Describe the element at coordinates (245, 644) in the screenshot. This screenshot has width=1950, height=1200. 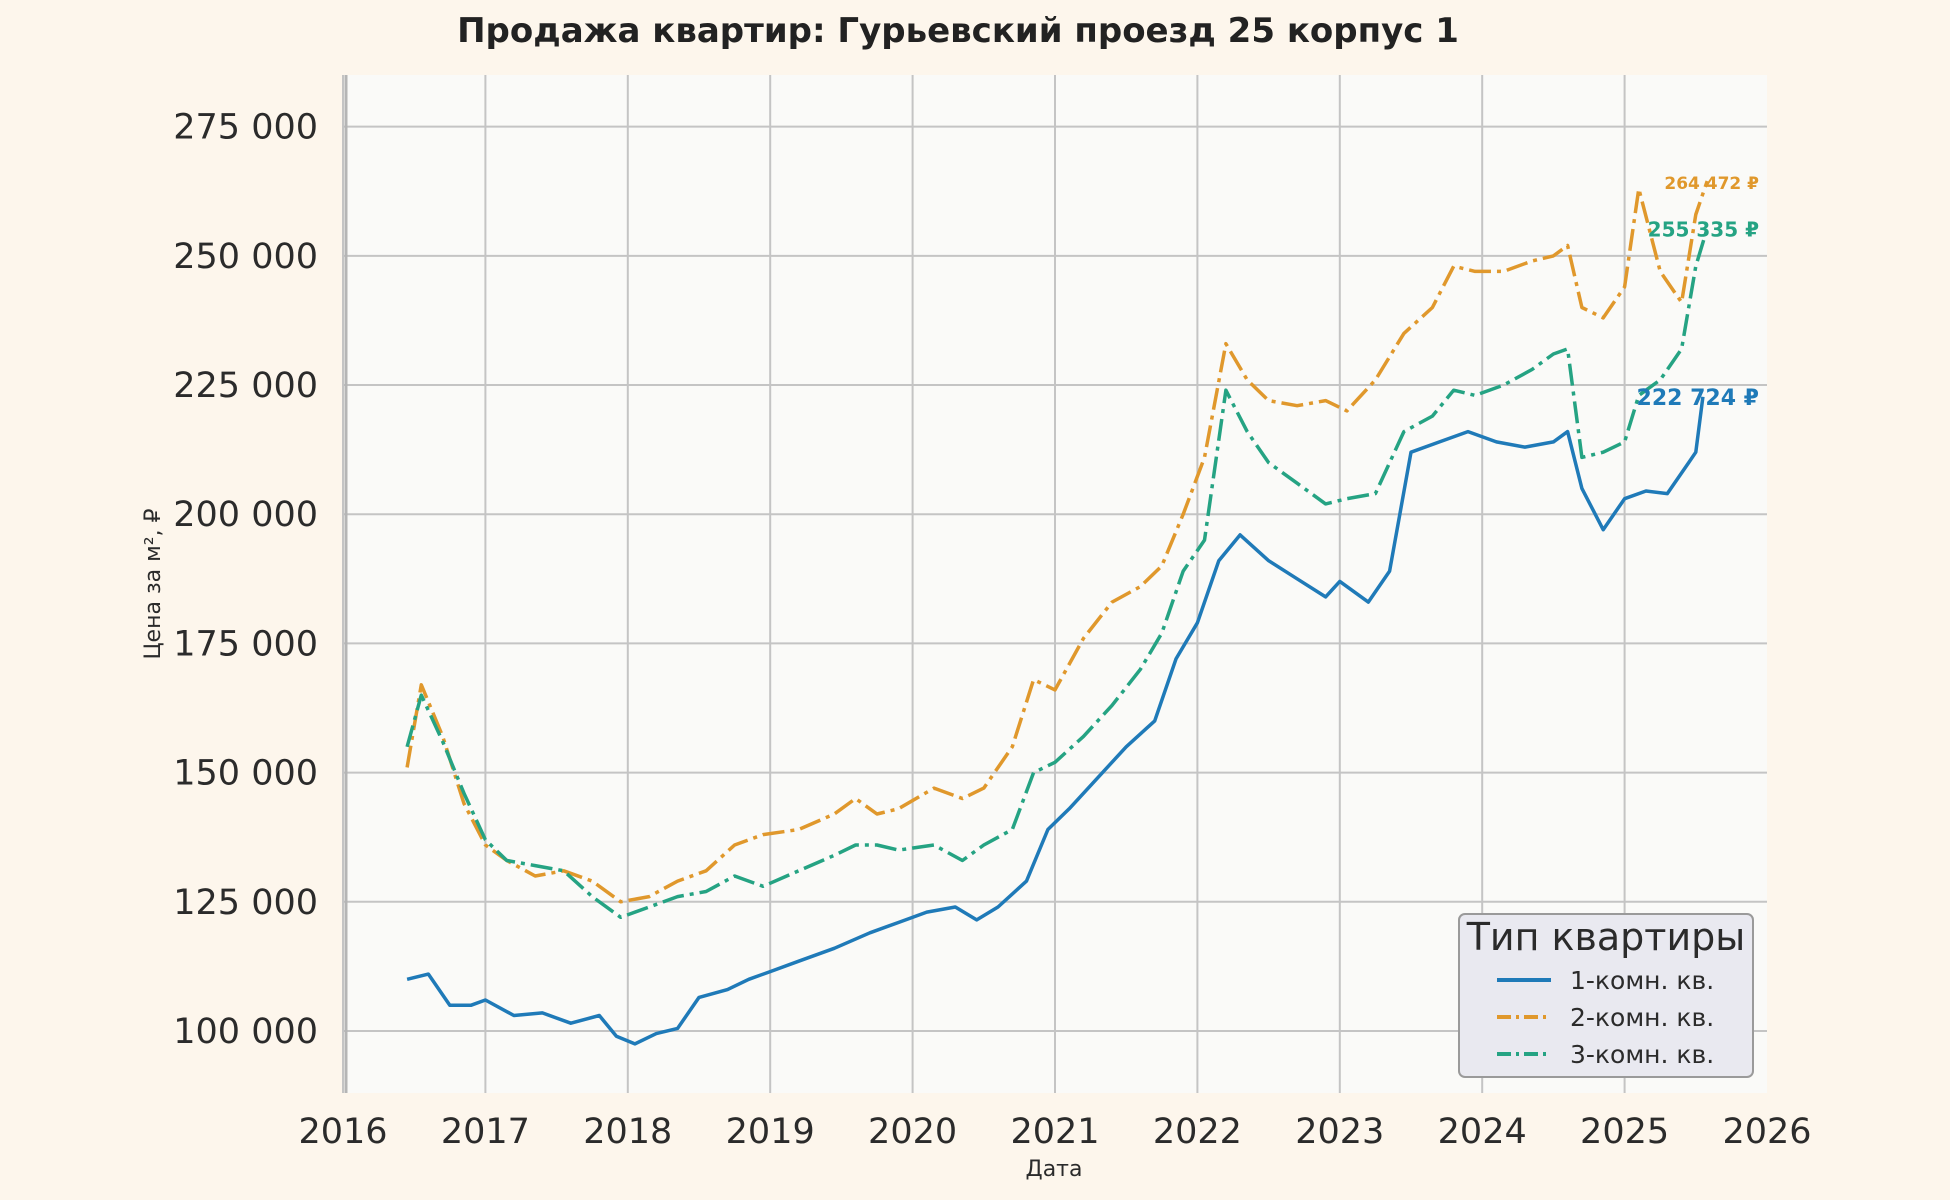
I see `y-tick-label: 175 000` at that location.